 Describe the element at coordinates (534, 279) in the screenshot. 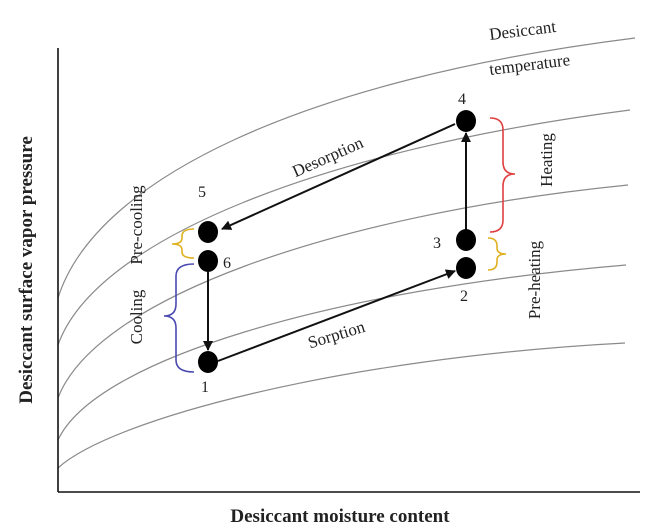

I see `pre-heating-label: Pre-heating` at that location.